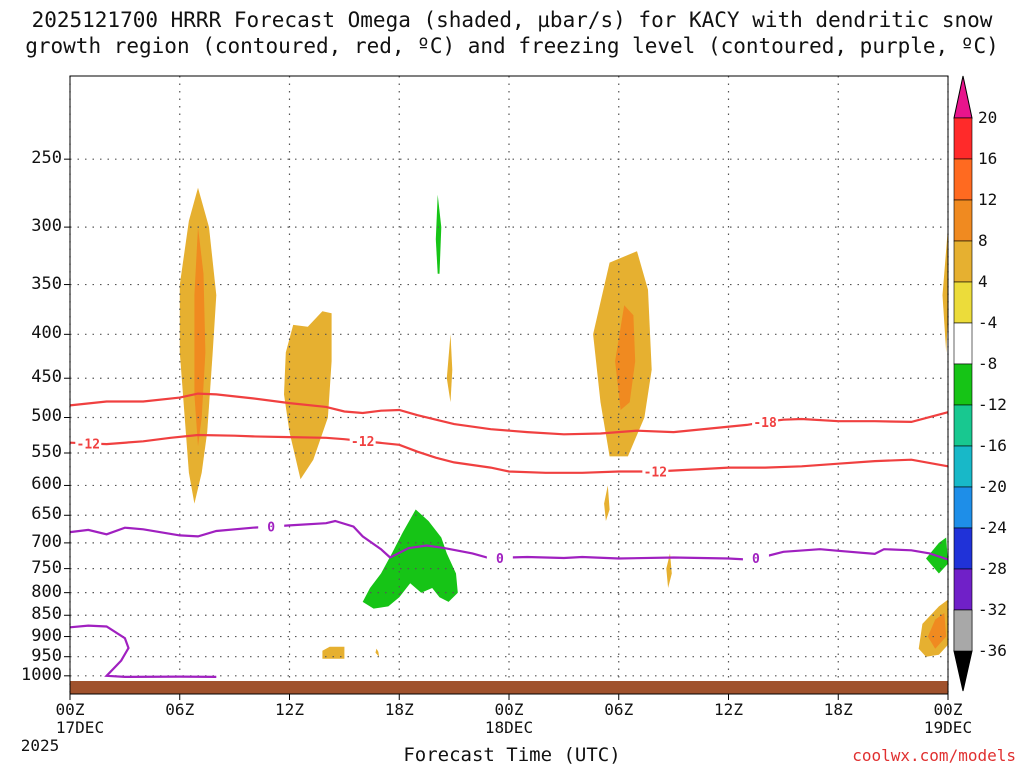 Image resolution: width=1024 pixels, height=768 pixels. Describe the element at coordinates (992, 445) in the screenshot. I see `colorbar-label-8: -16` at that location.